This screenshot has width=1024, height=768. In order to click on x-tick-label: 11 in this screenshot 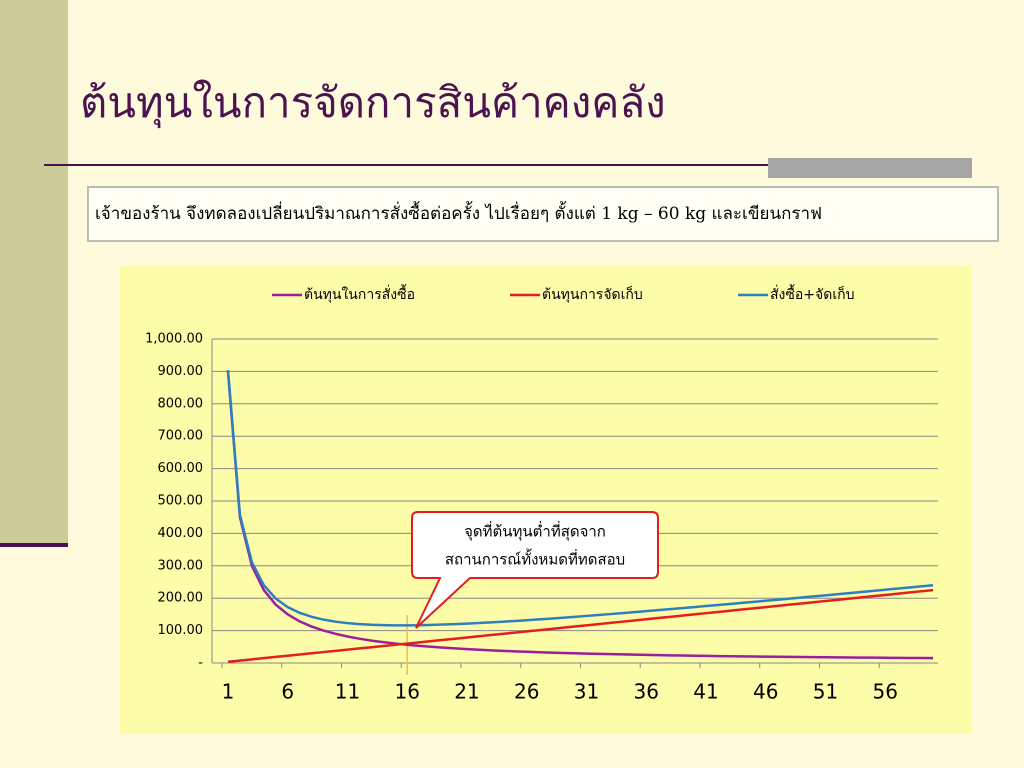, I will do `click(347, 692)`.